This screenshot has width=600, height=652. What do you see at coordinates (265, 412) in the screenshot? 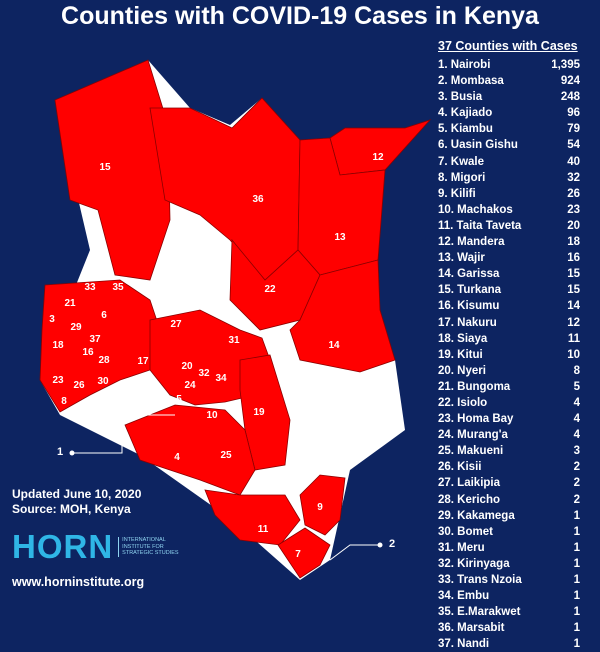
I see `county-kitui` at bounding box center [265, 412].